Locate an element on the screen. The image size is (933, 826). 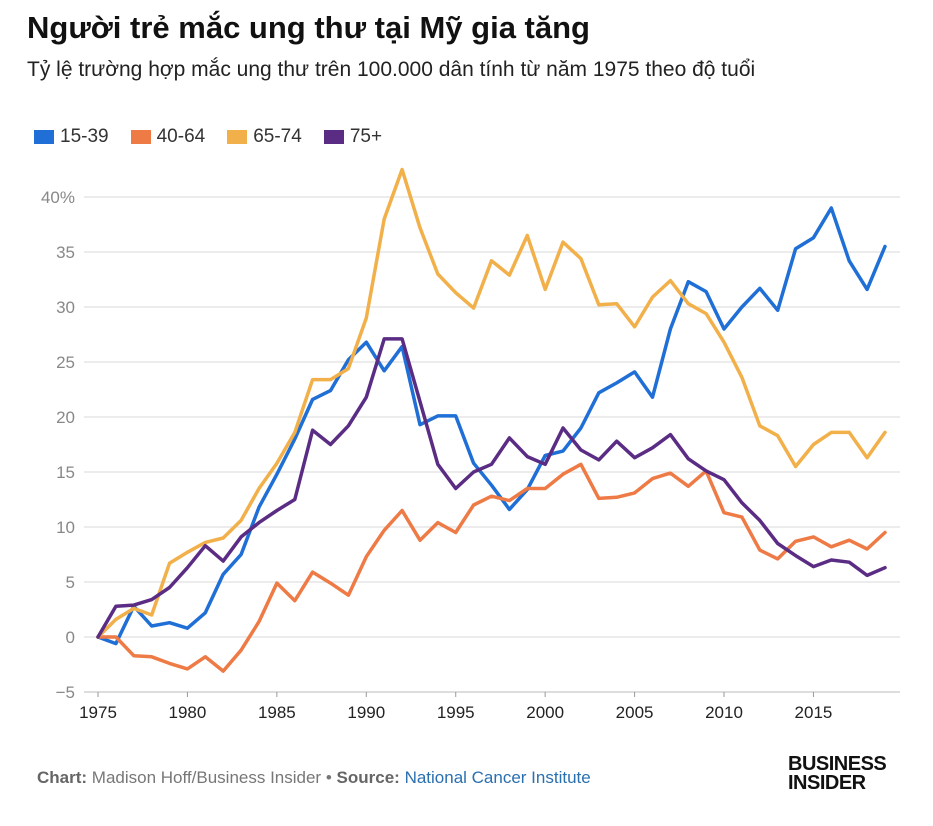
legend-item-65-74: 65-74 is located at coordinates (264, 137).